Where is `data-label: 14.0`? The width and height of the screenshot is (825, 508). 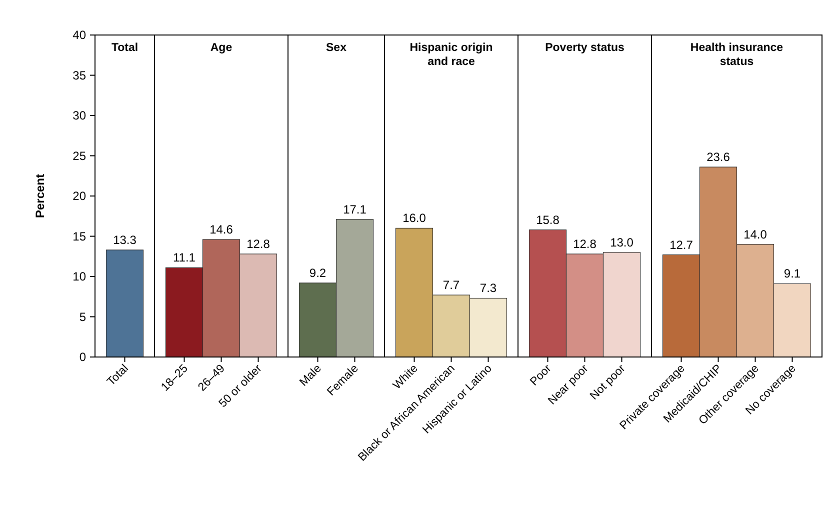 data-label: 14.0 is located at coordinates (756, 234).